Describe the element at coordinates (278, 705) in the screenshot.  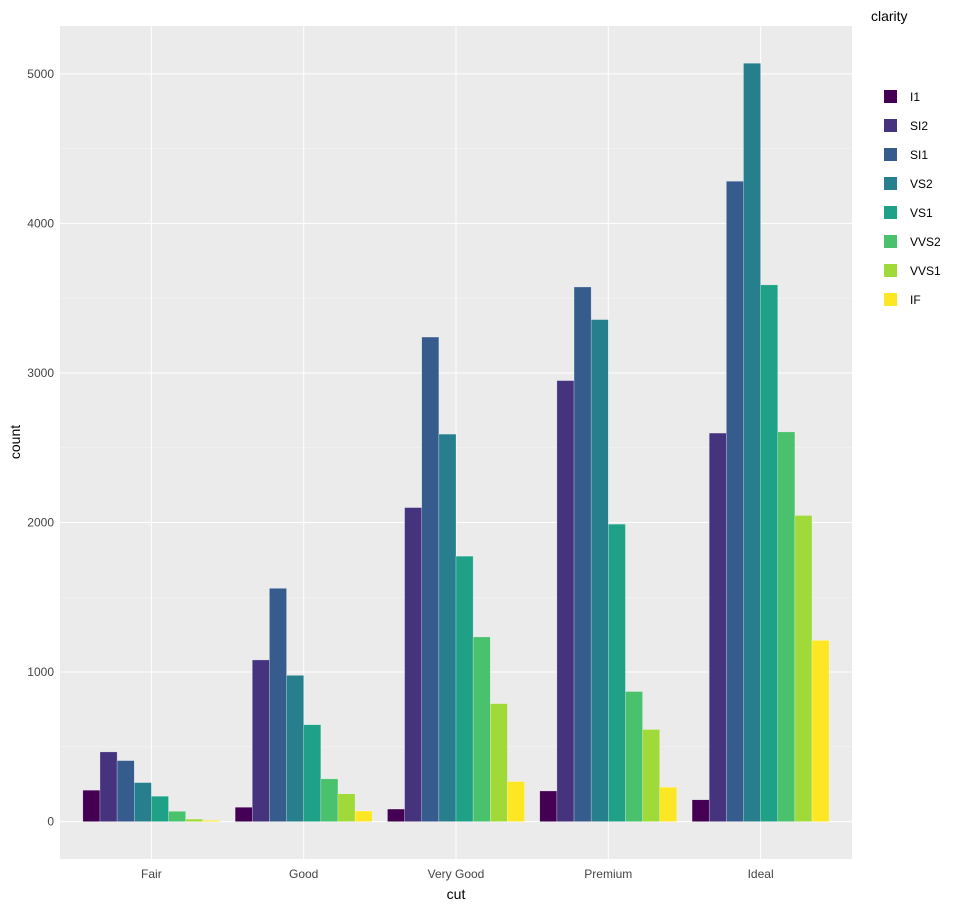
I see `bar-si1-good` at that location.